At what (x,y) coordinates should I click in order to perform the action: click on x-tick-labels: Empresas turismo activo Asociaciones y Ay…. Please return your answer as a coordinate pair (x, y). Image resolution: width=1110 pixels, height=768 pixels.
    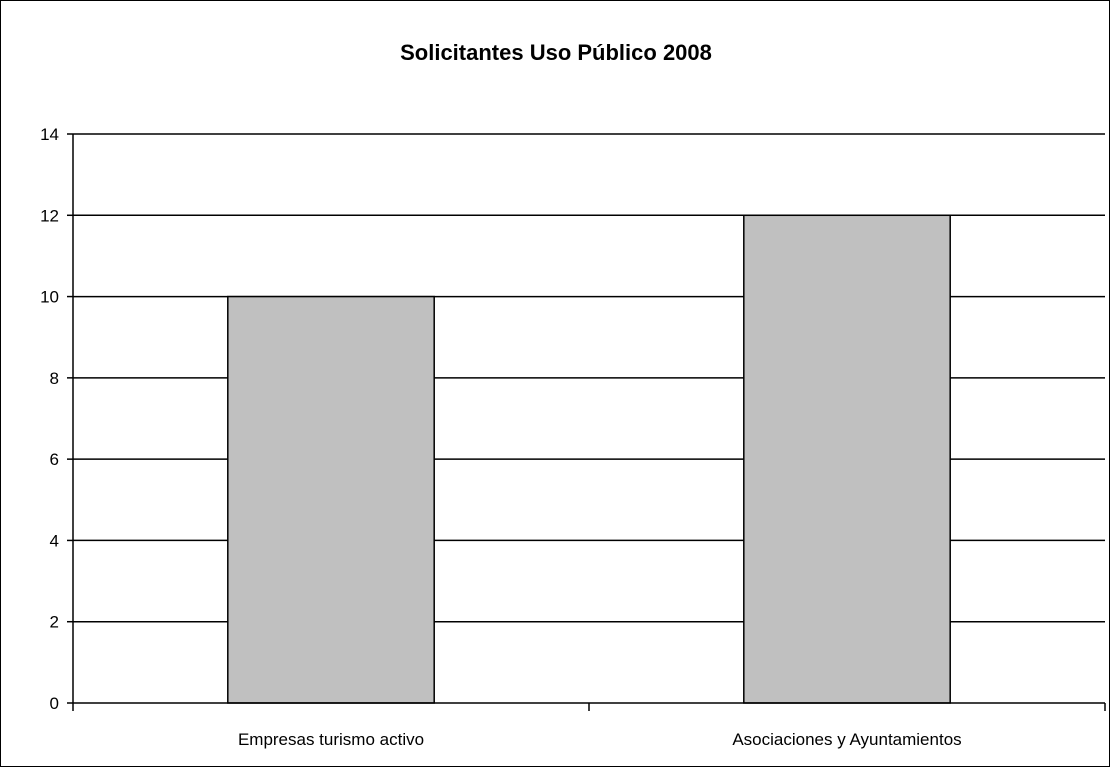
    Looking at the image, I should click on (600, 739).